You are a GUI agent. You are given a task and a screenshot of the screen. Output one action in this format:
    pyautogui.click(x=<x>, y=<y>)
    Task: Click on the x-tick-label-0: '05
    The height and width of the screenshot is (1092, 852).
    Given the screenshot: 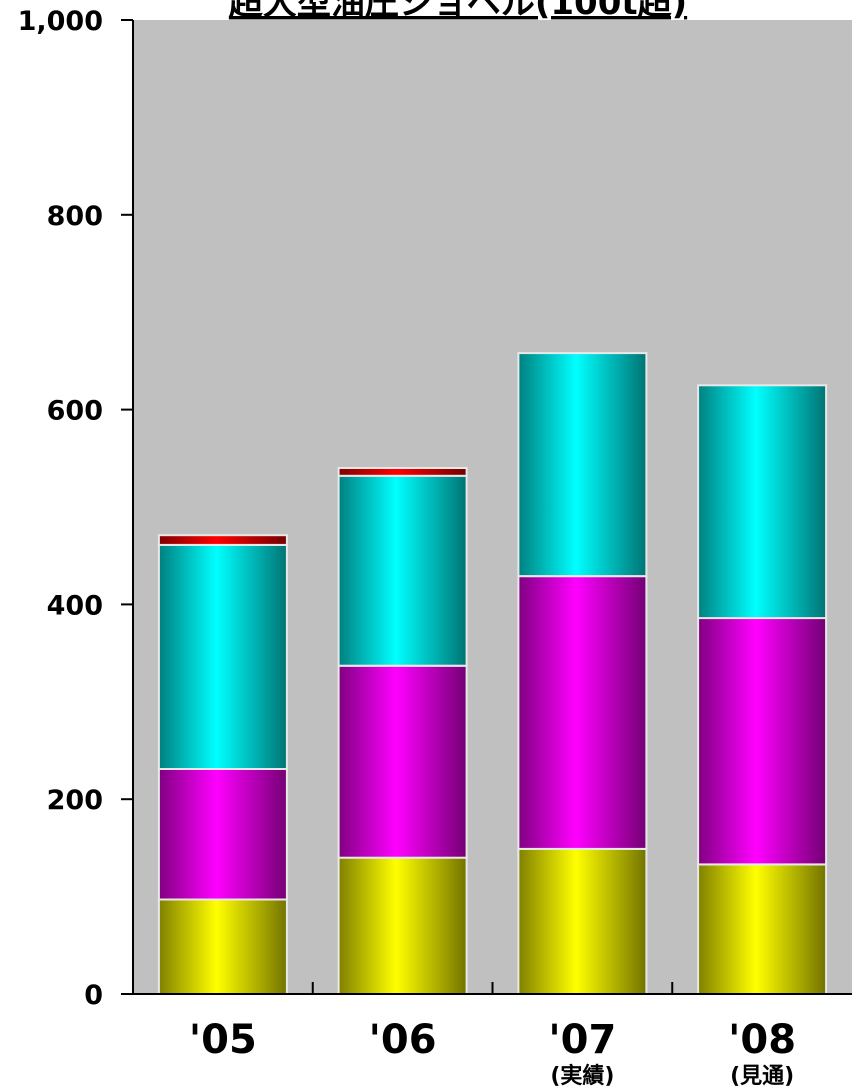 What is the action you would take?
    pyautogui.click(x=223, y=1040)
    